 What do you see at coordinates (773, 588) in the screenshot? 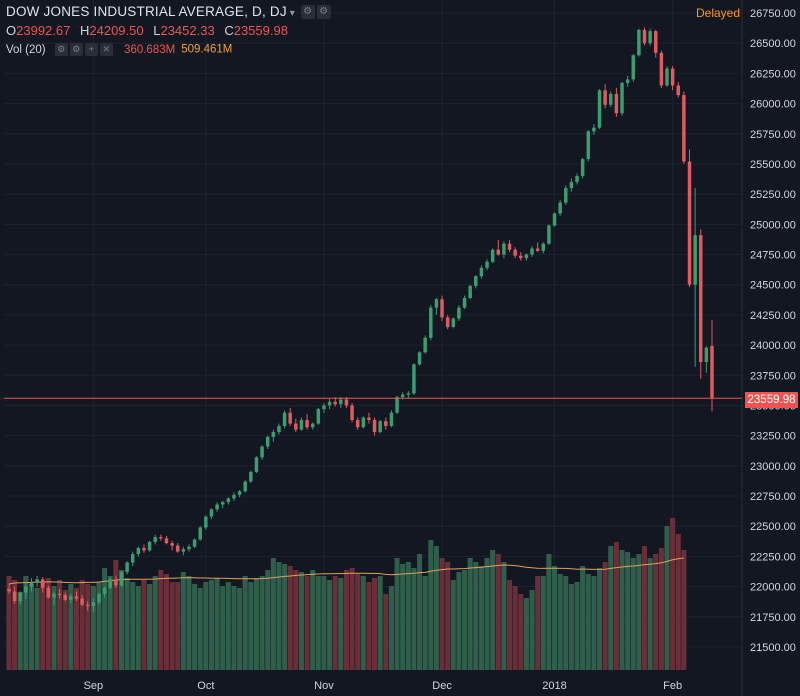
I see `y-tick-label: 22000.00` at bounding box center [773, 588].